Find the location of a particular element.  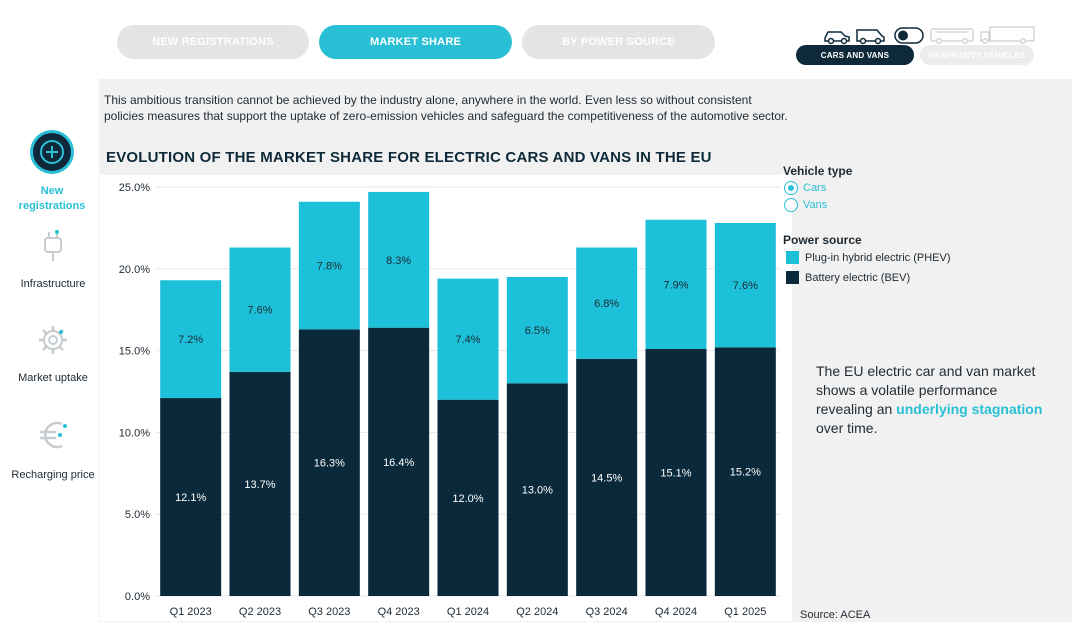

data-label-phev: 6.5% is located at coordinates (537, 331).